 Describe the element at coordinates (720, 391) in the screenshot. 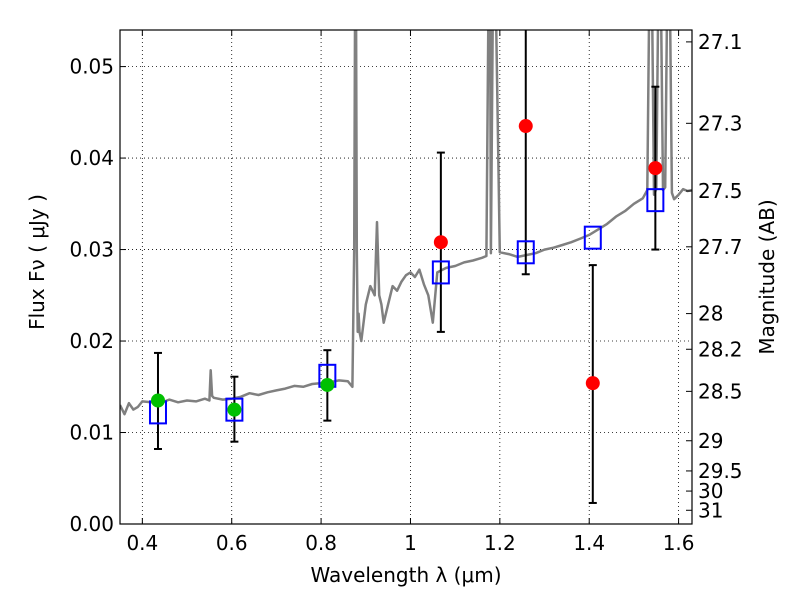

I see `y2-tick-label: 28.5` at that location.